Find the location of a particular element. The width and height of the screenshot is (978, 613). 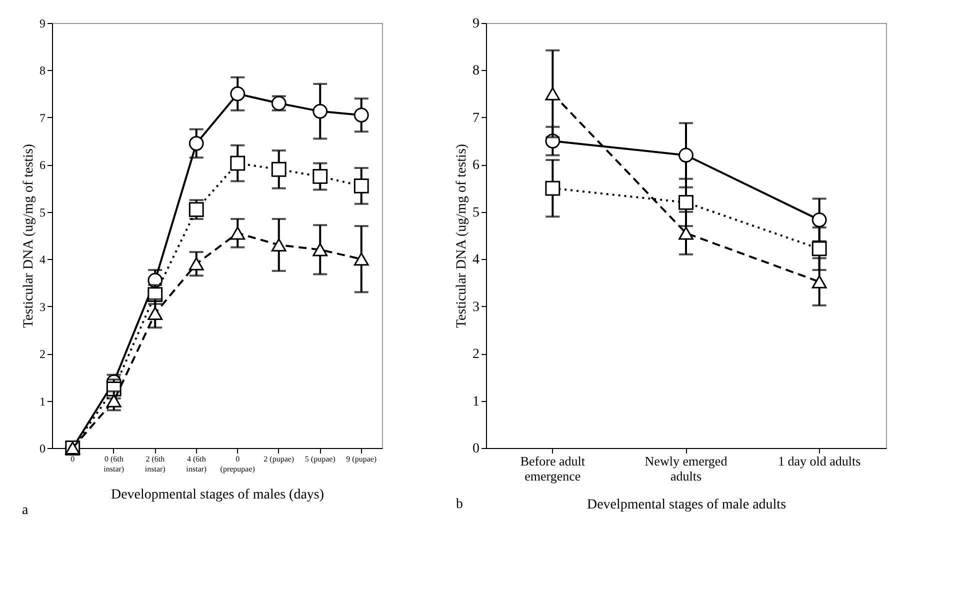

x-axis-title: Develpmental stages of male adults is located at coordinates (686, 505).